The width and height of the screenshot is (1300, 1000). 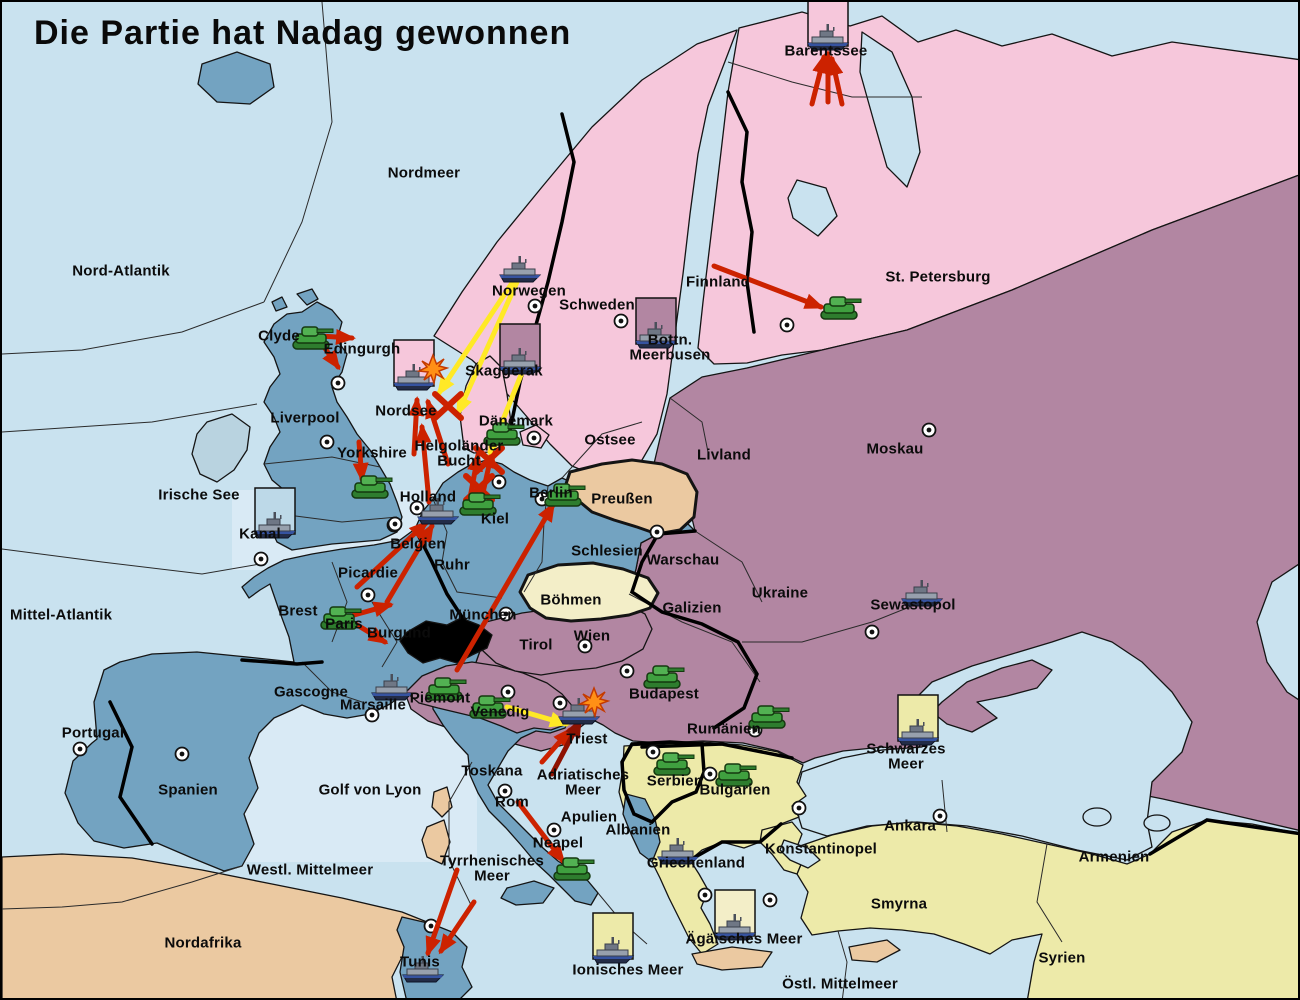 What do you see at coordinates (589, 592) in the screenshot?
I see `region-boehmen` at bounding box center [589, 592].